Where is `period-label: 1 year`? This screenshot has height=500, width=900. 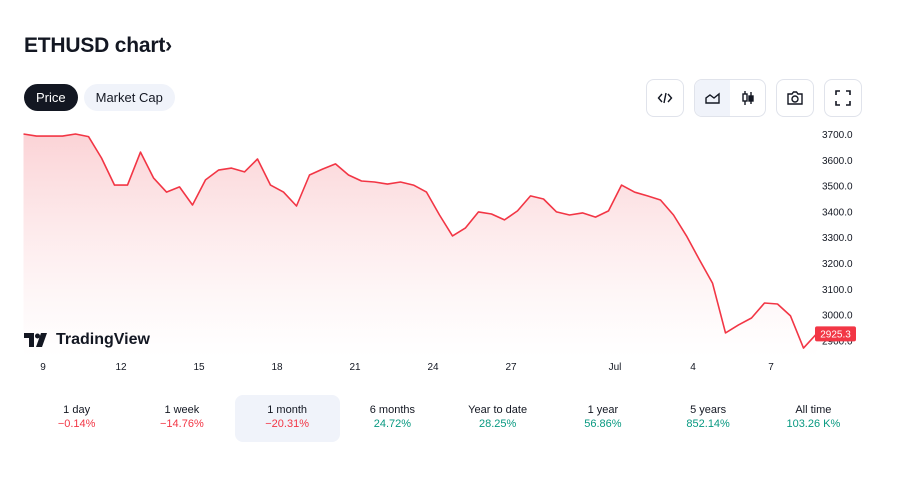 period-label: 1 year is located at coordinates (603, 410).